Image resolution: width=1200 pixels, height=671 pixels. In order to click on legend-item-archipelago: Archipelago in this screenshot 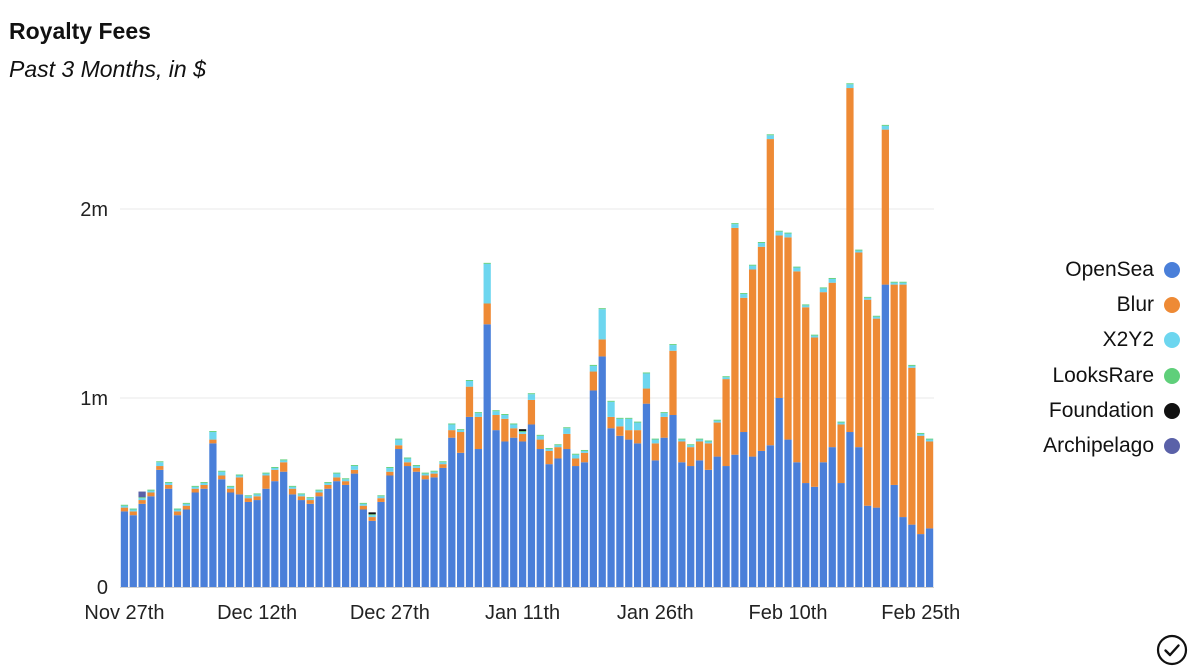, I will do `click(1080, 445)`.